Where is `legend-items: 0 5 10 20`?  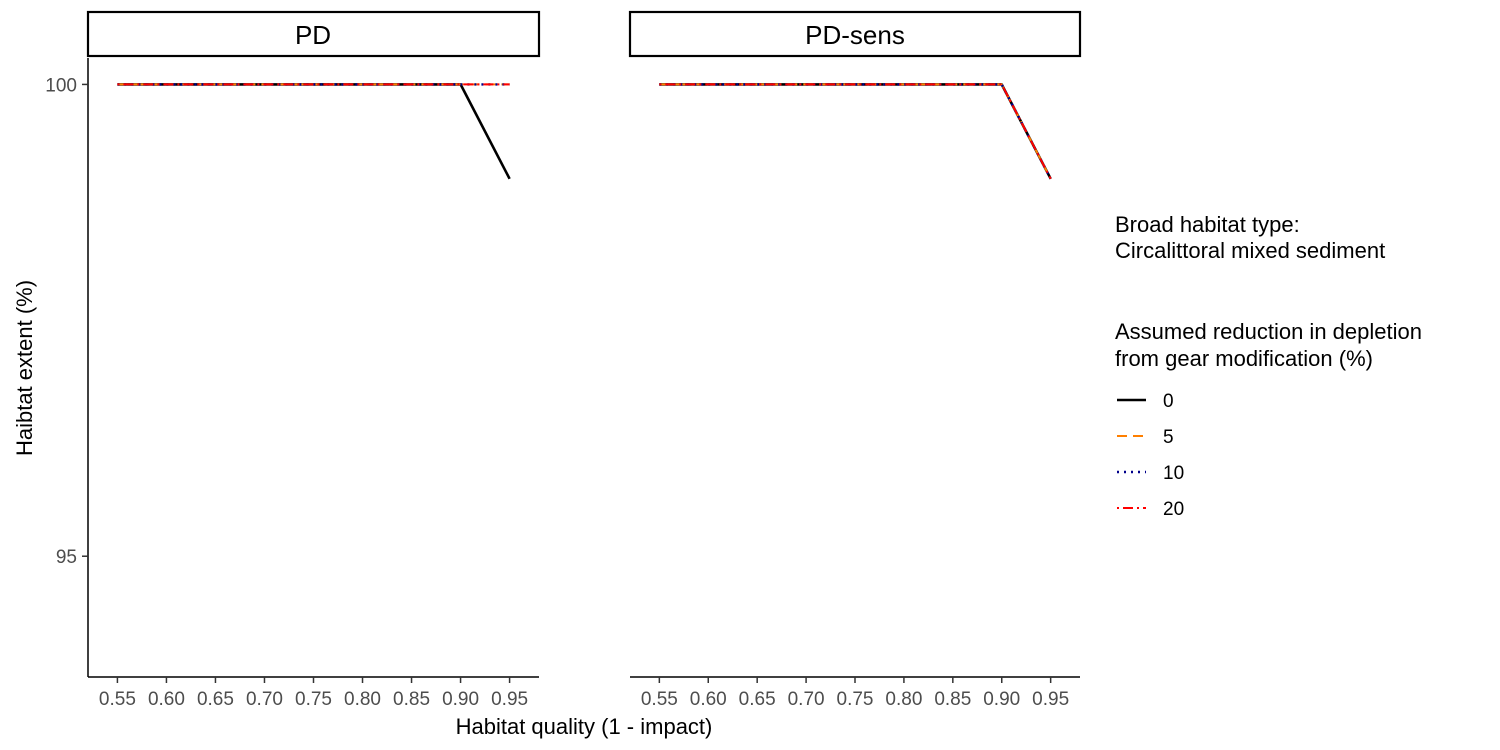 legend-items: 0 5 10 20 is located at coordinates (1150, 455).